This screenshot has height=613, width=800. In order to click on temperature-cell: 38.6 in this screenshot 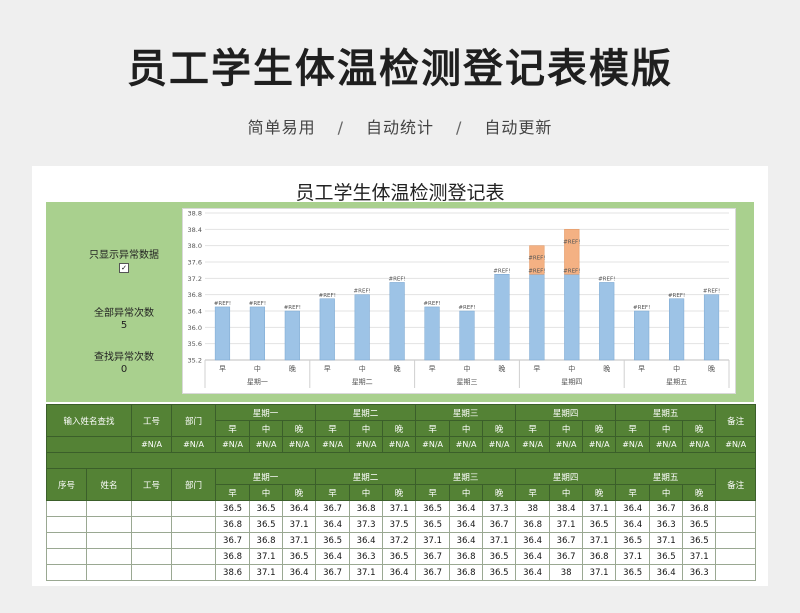, I will do `click(233, 572)`.